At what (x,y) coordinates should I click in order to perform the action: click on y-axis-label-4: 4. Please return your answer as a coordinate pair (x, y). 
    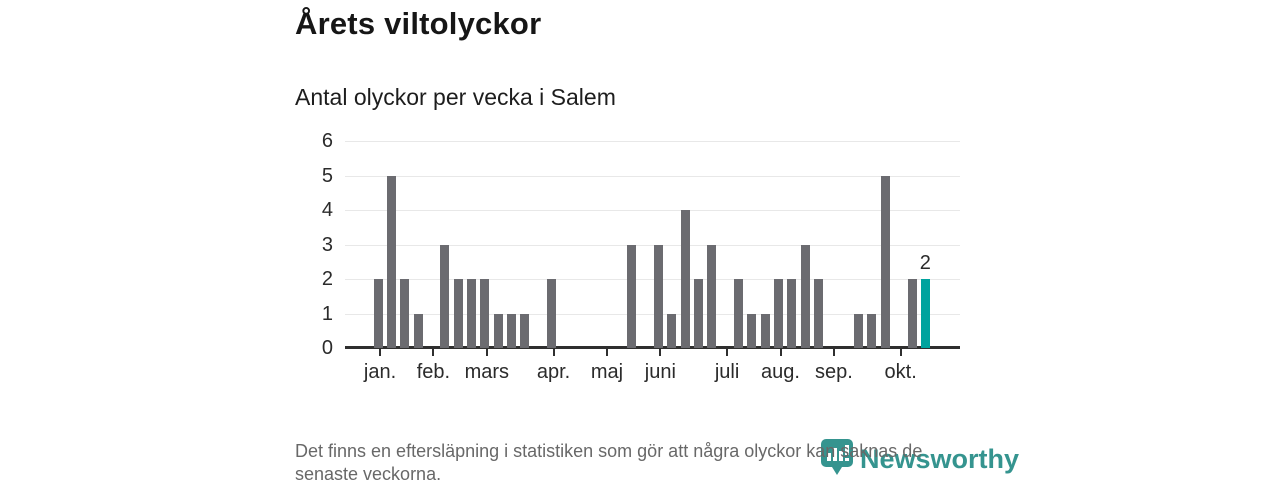
    Looking at the image, I should click on (327, 210).